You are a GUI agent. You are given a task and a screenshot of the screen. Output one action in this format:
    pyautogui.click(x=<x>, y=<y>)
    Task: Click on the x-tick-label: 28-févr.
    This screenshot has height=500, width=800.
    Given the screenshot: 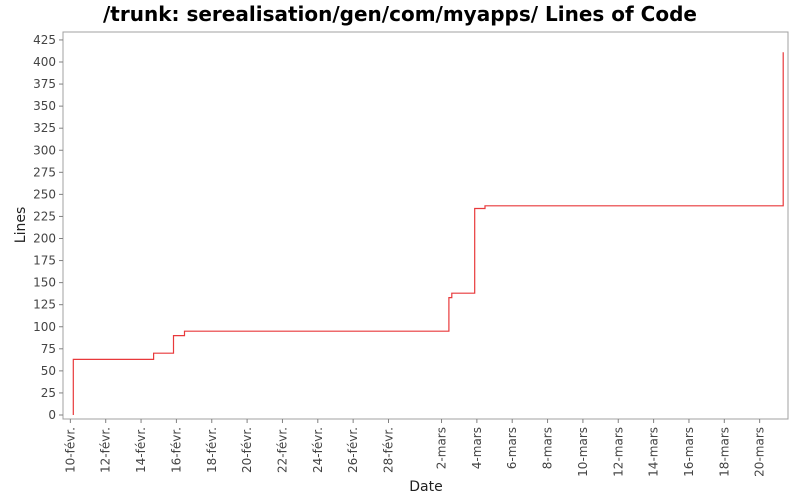 What is the action you would take?
    pyautogui.click(x=388, y=450)
    